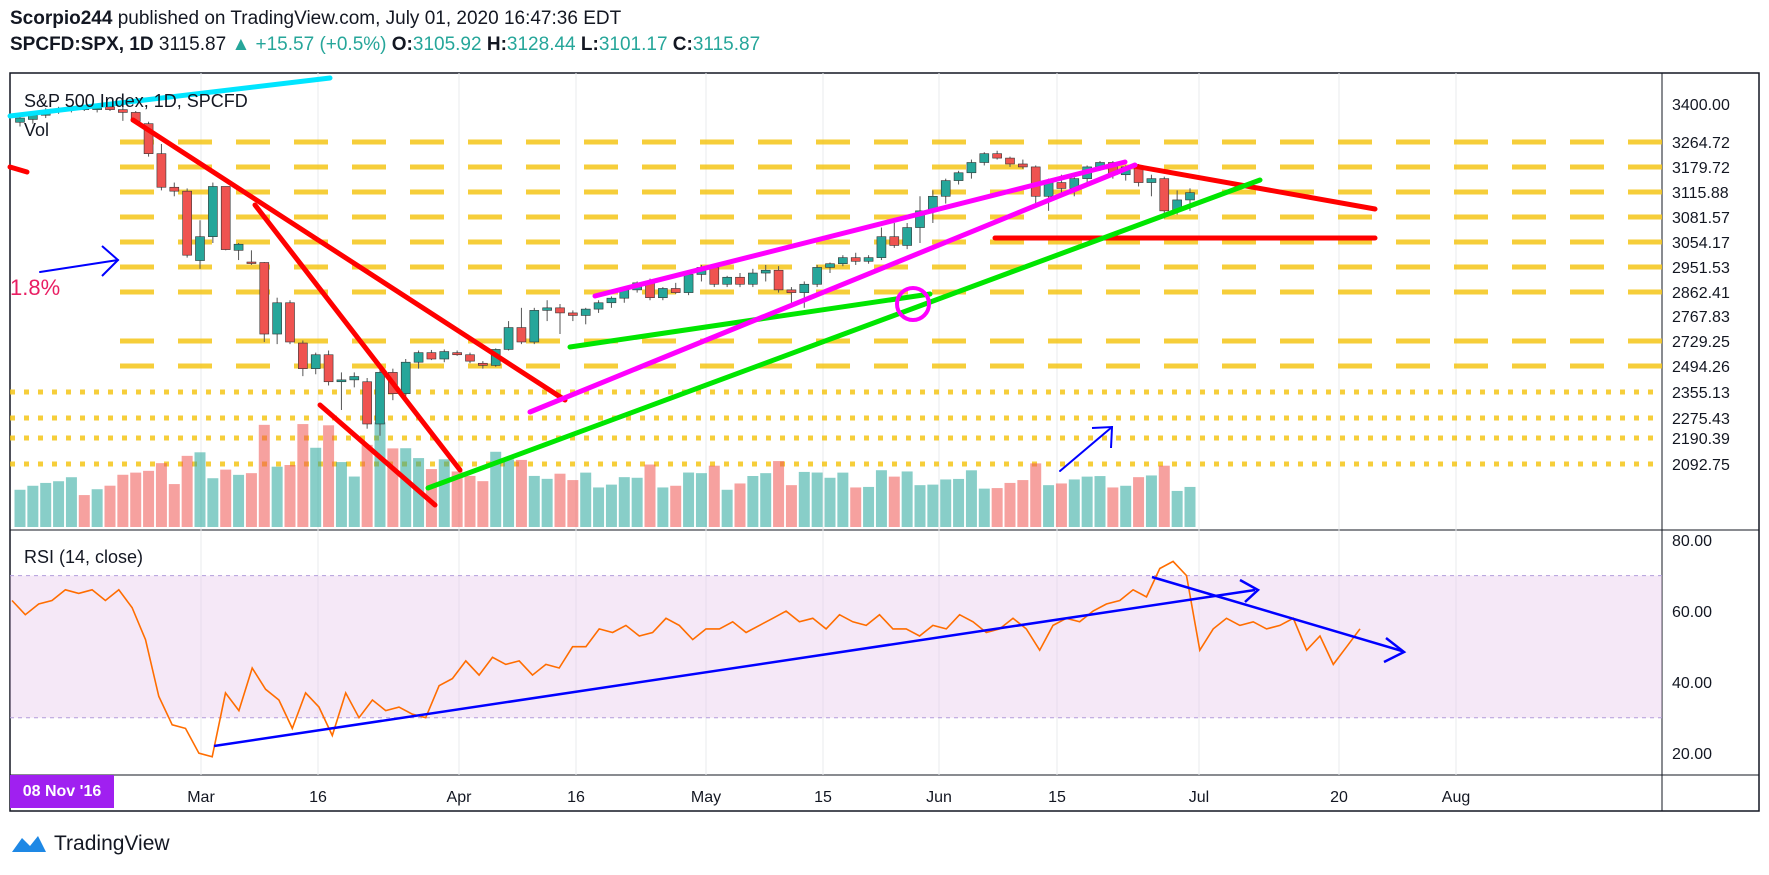 Image resolution: width=1769 pixels, height=875 pixels. Describe the element at coordinates (357, 337) in the screenshot. I see `red-steep-downtrend-line` at that location.